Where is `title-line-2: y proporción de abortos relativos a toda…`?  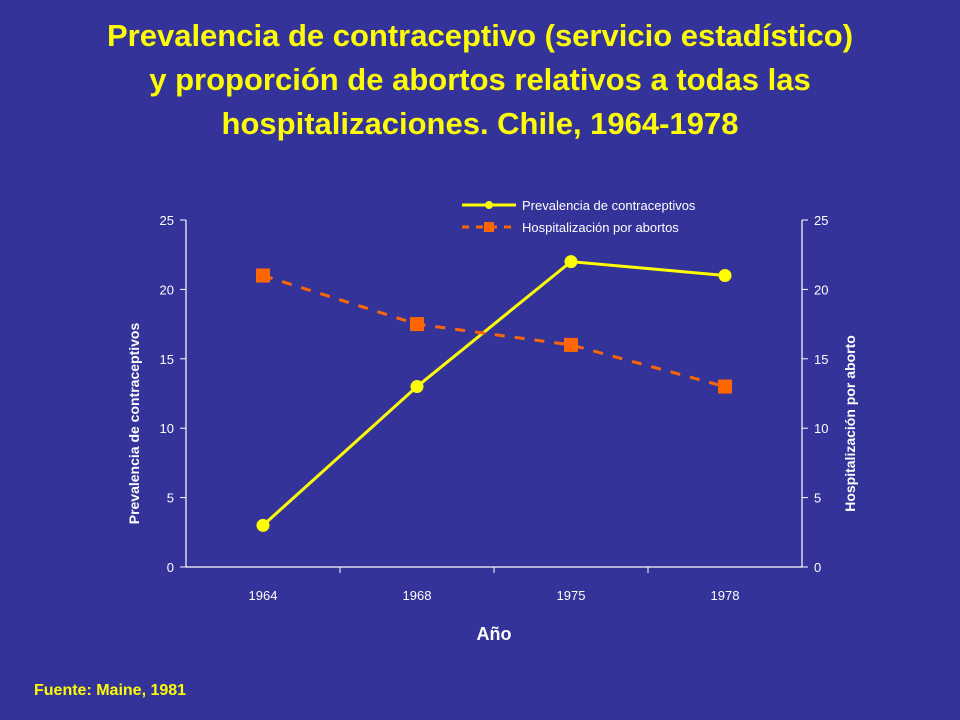
title-line-2: y proporción de abortos relativos a toda… is located at coordinates (480, 79).